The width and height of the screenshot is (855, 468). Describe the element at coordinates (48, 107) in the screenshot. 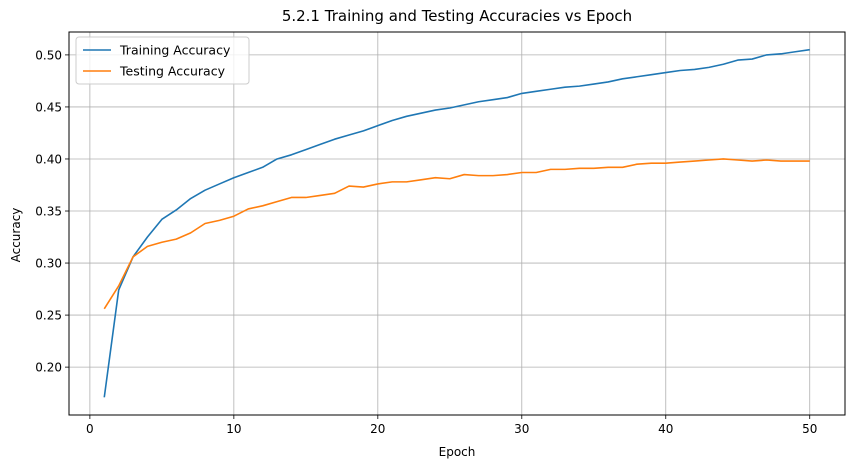

I see `y-tick-label: 0.45` at that location.